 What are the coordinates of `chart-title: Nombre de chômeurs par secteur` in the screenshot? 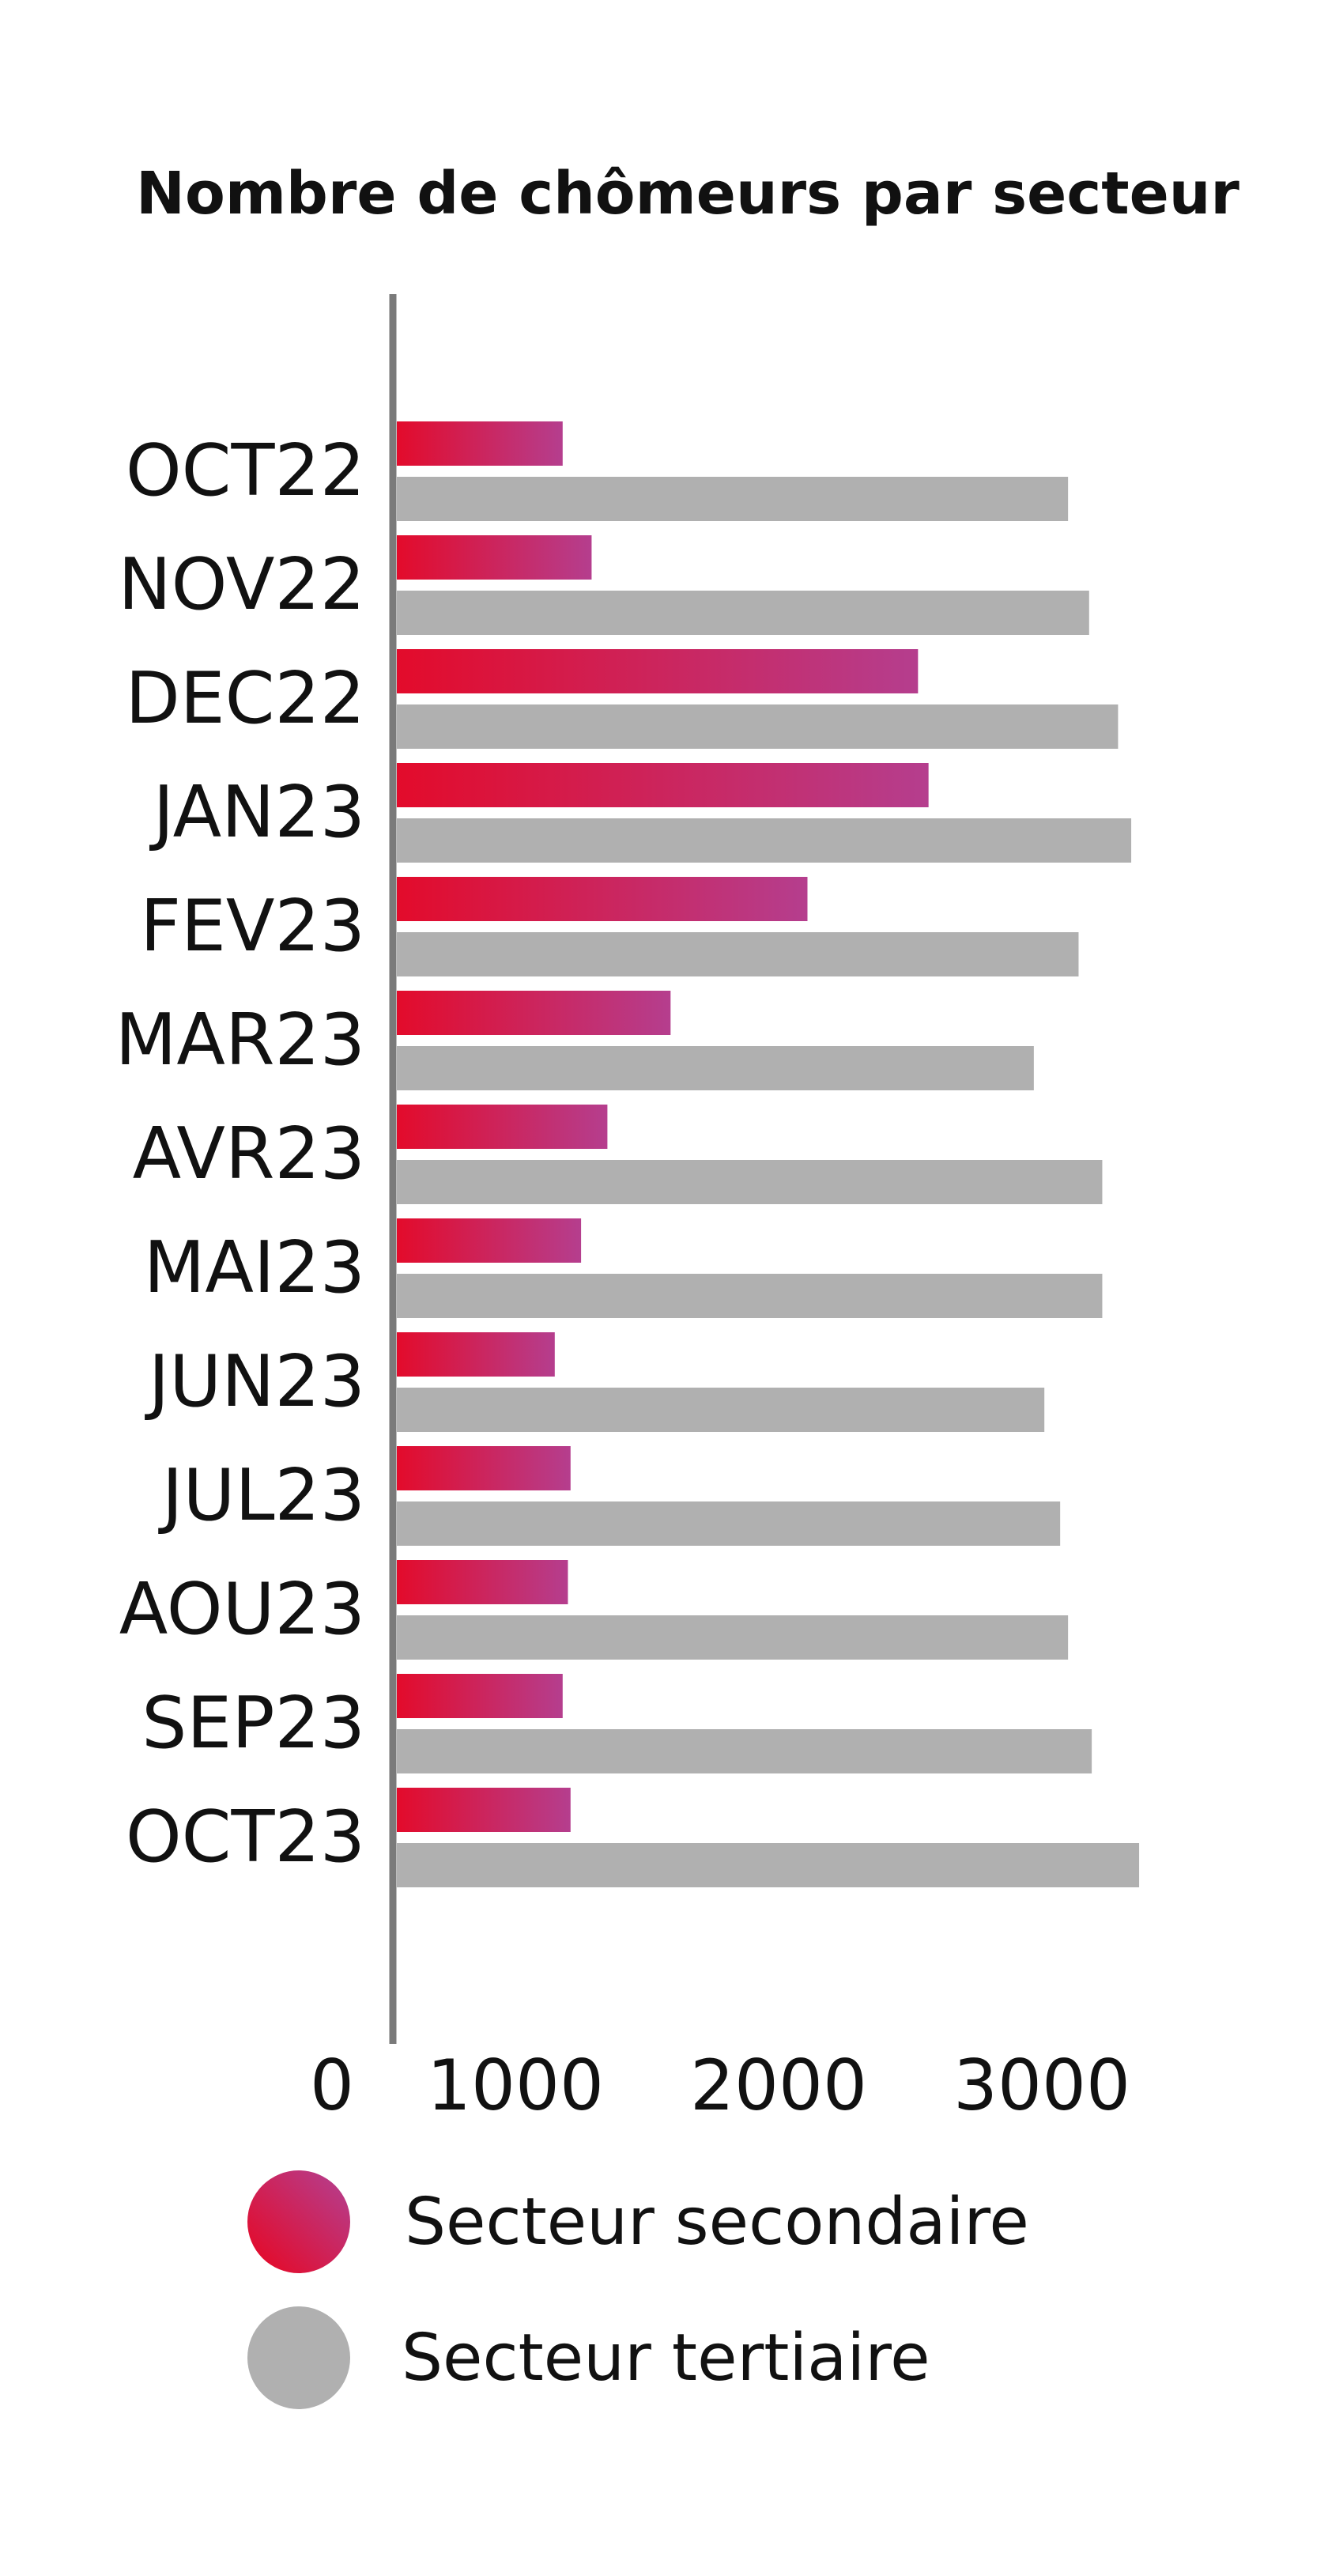 It's located at (687, 194).